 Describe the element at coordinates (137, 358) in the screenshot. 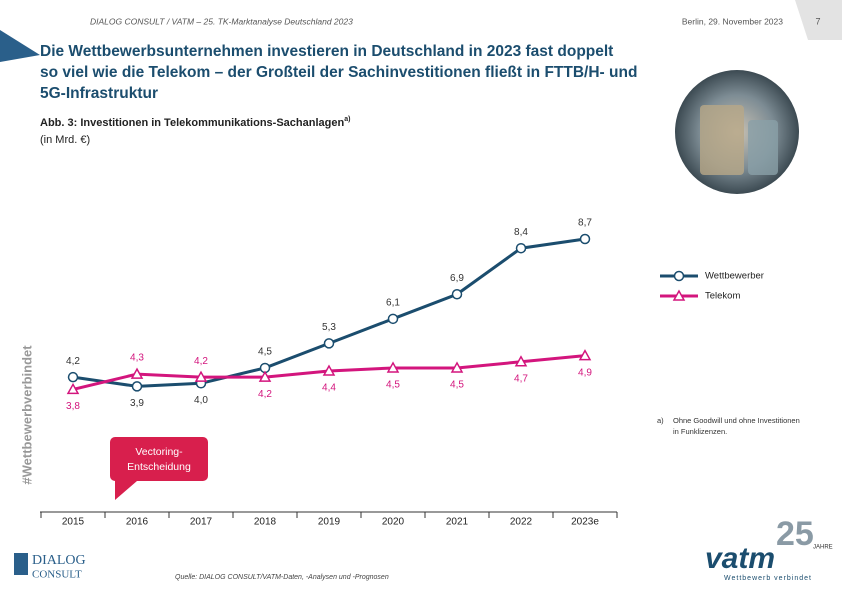

I see `value-label: 4,3` at that location.